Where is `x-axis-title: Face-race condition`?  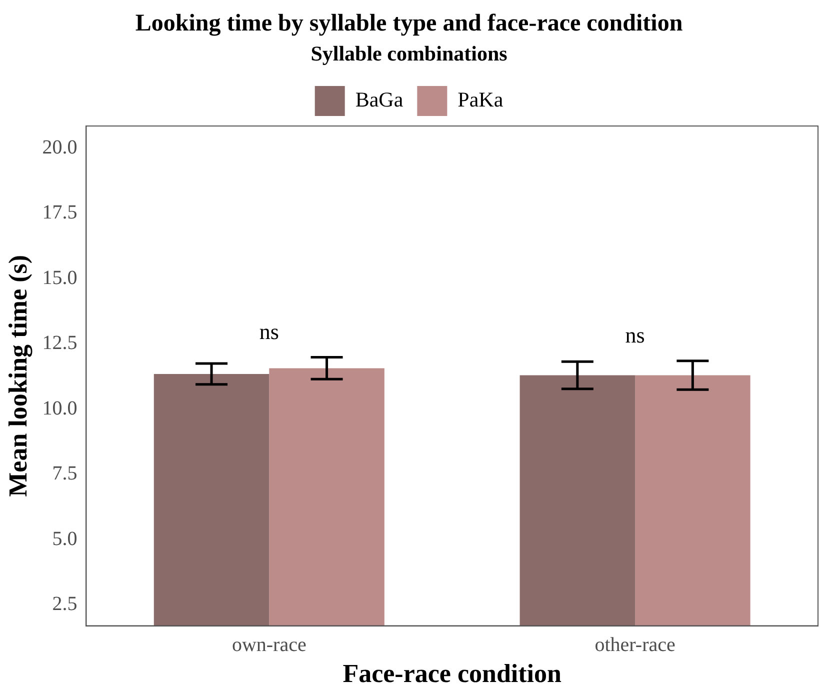 x-axis-title: Face-race condition is located at coordinates (452, 673).